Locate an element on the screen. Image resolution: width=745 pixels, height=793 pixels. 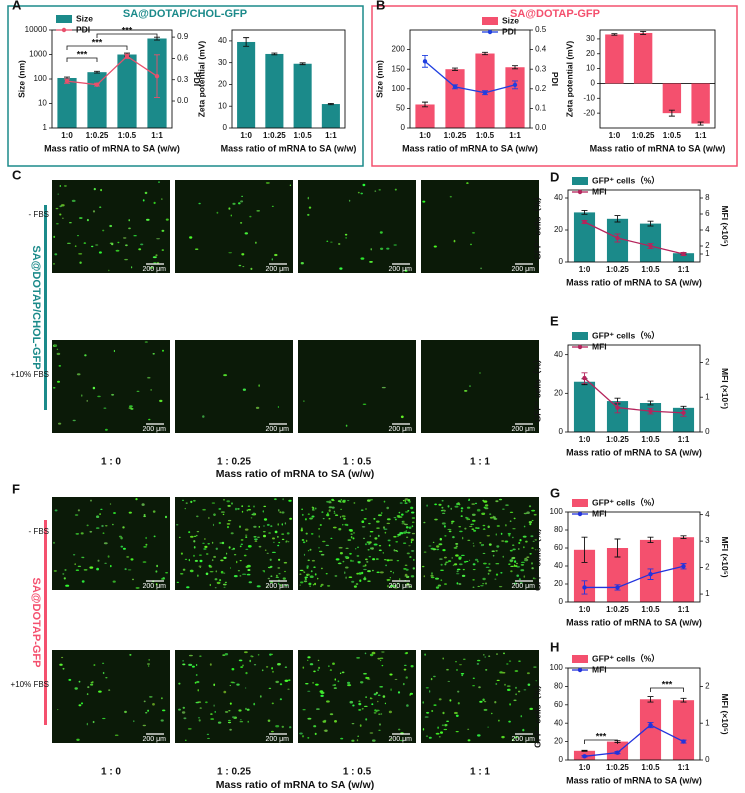
micrograph is located at coordinates (111, 543).